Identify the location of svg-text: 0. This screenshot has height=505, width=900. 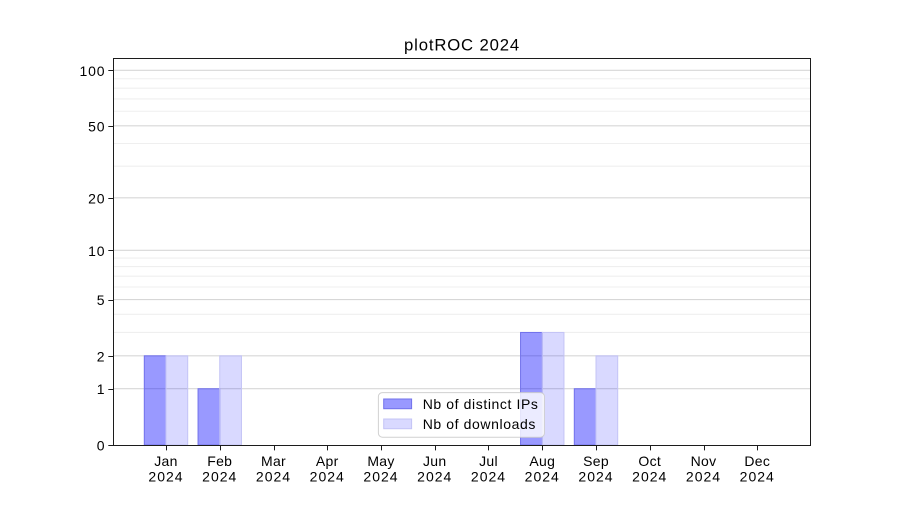
(101, 446).